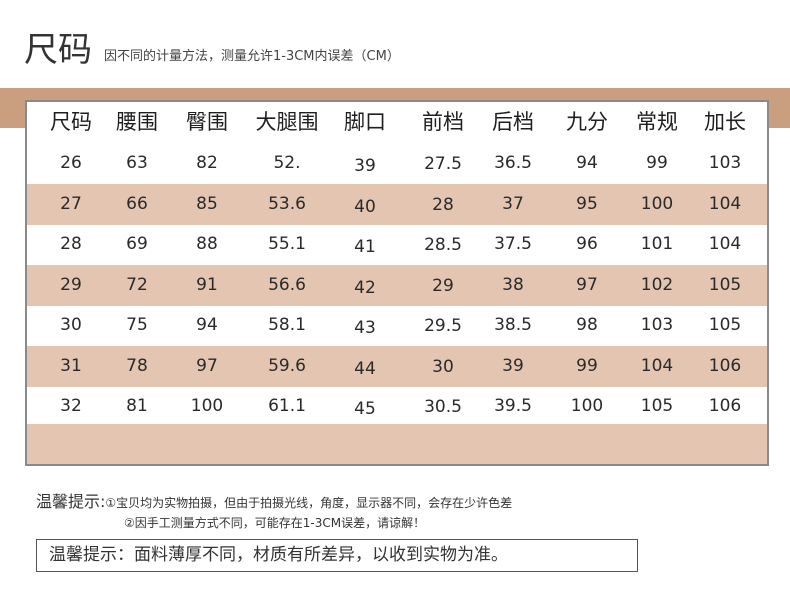 This screenshot has height=615, width=790. Describe the element at coordinates (58, 50) in the screenshot. I see `page-title: 尺码` at that location.